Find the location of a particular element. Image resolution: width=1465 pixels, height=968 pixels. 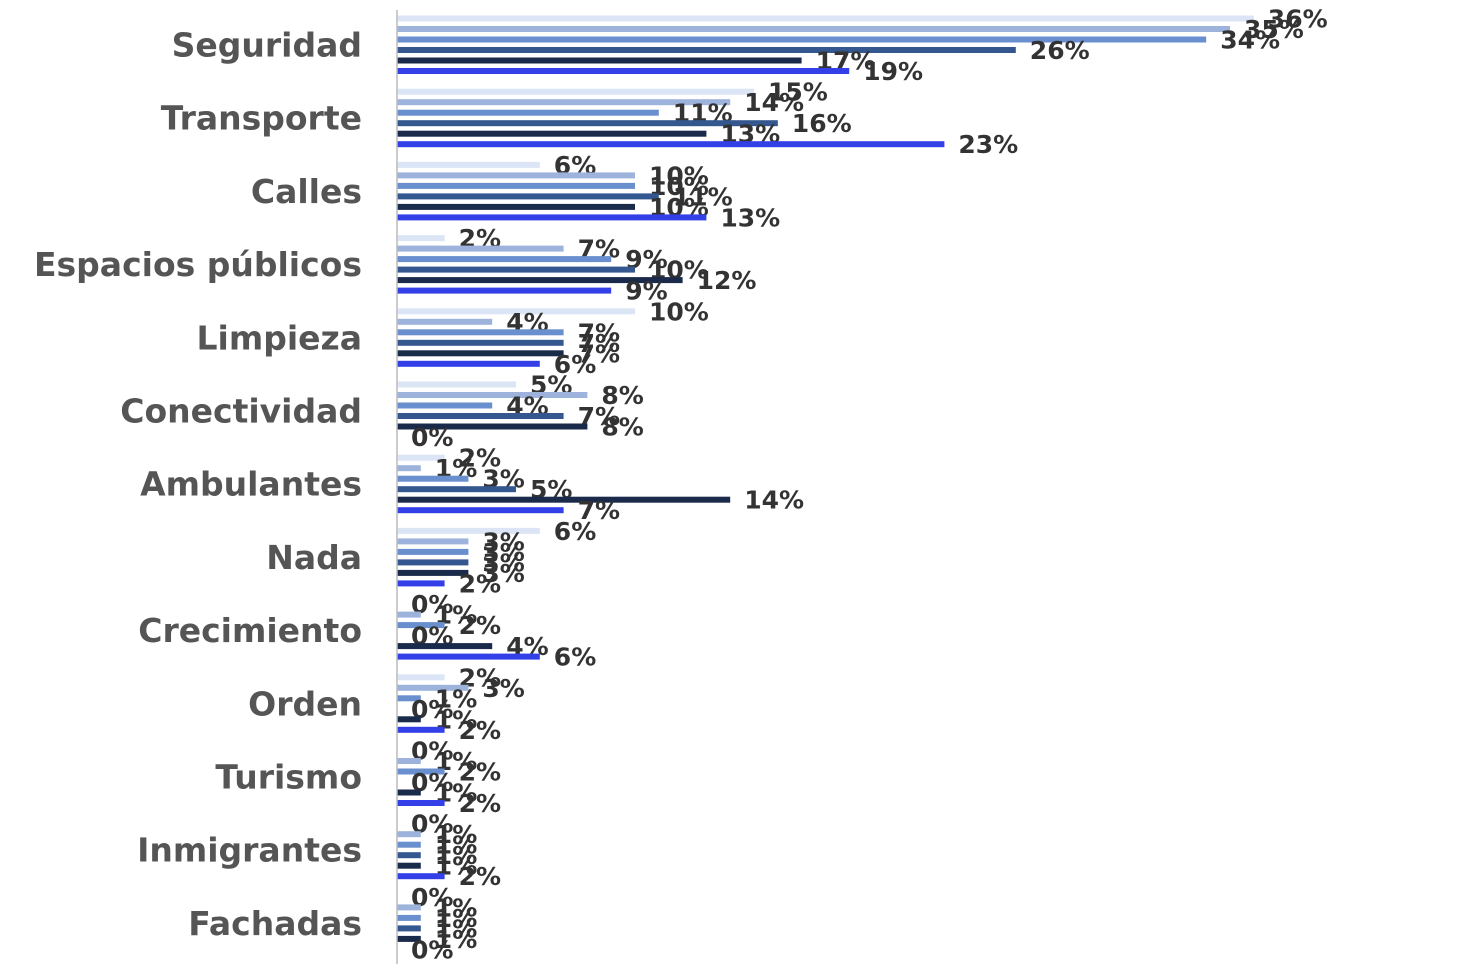

value-label: 34% is located at coordinates (1250, 40).